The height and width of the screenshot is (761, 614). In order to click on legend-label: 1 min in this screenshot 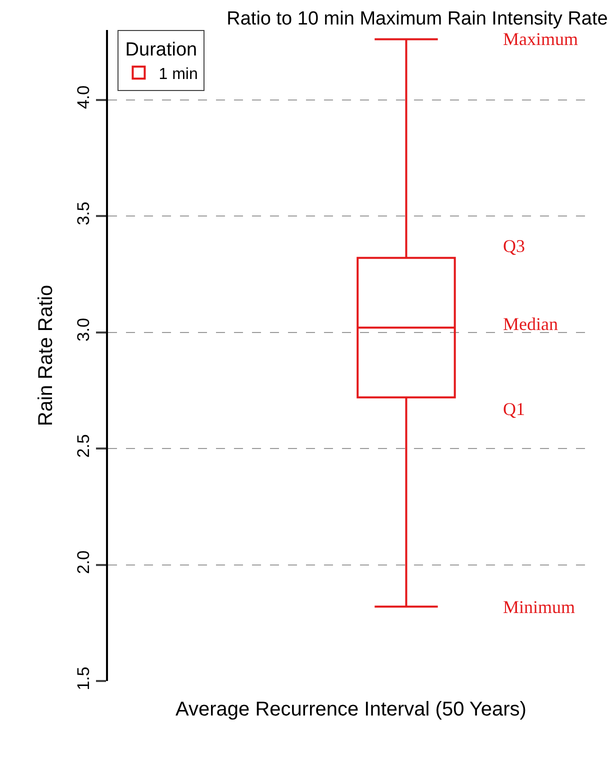, I will do `click(178, 74)`.